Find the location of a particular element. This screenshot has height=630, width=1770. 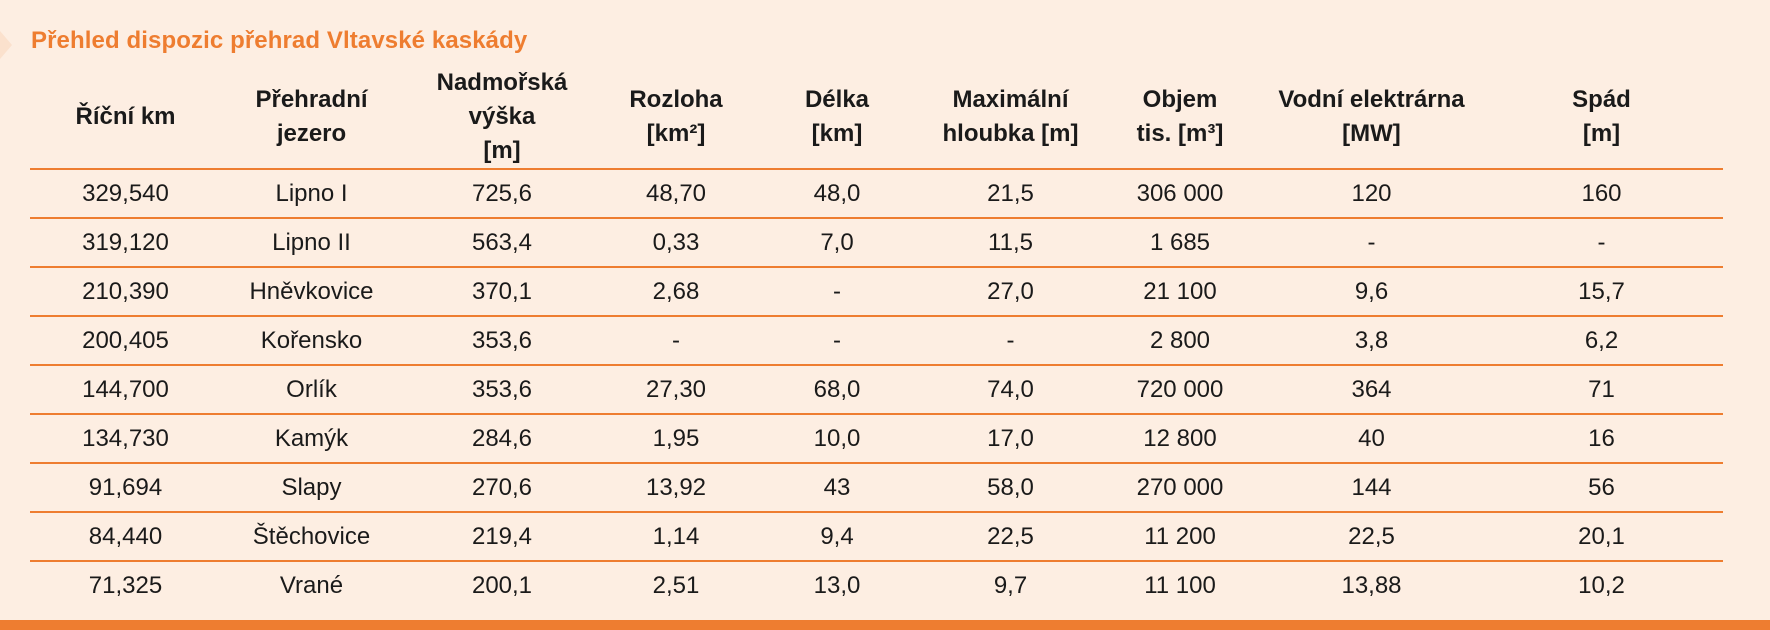

header-volume: Objem tis. [m³] is located at coordinates (1180, 118).